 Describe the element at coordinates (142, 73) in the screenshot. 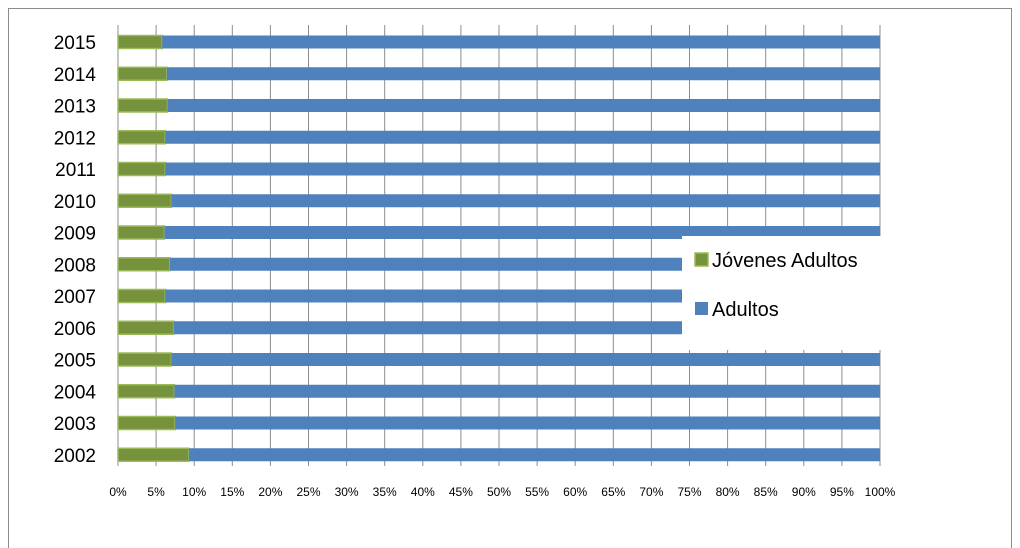

I see `bar-jovenes-adultos-2014` at that location.